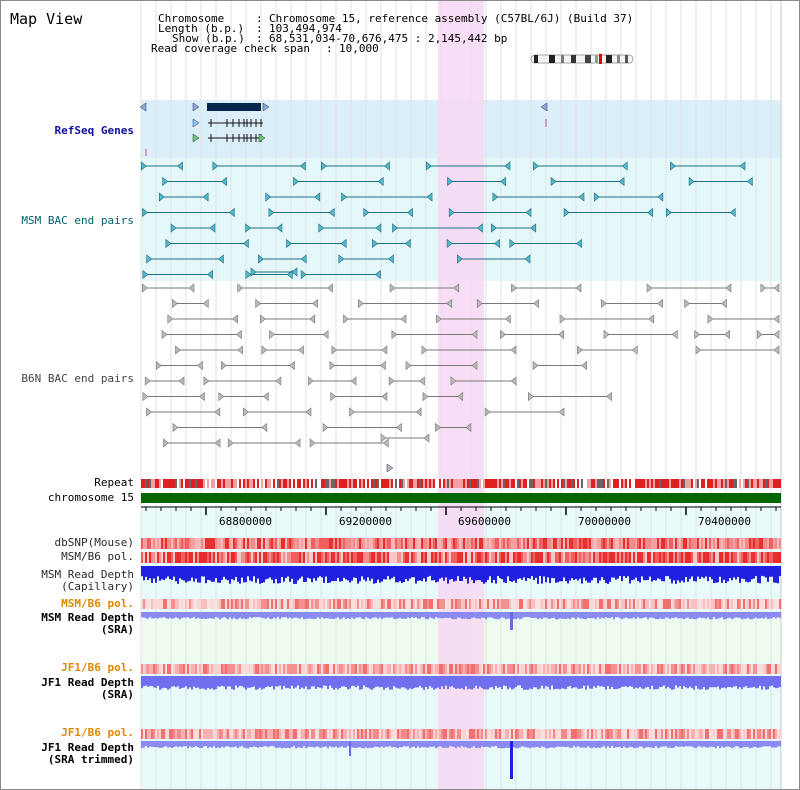 This screenshot has height=790, width=800. Describe the element at coordinates (117, 629) in the screenshot. I see `msm-depth-sra-label-2: (SRA)` at that location.